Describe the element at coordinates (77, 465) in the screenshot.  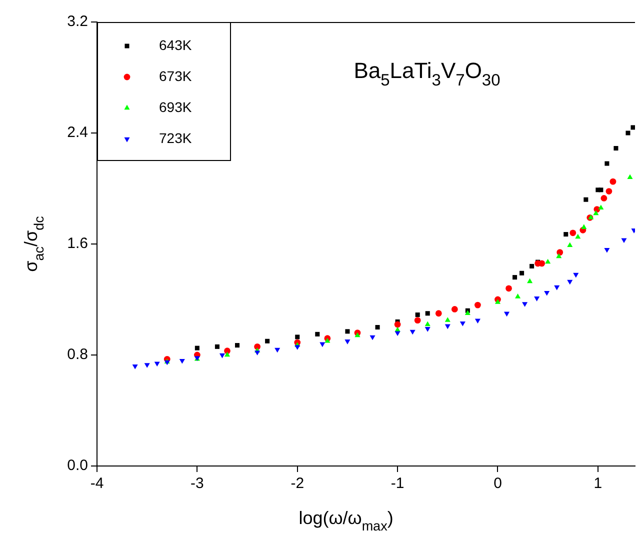
I see `y-tick-label: 0.0` at that location.